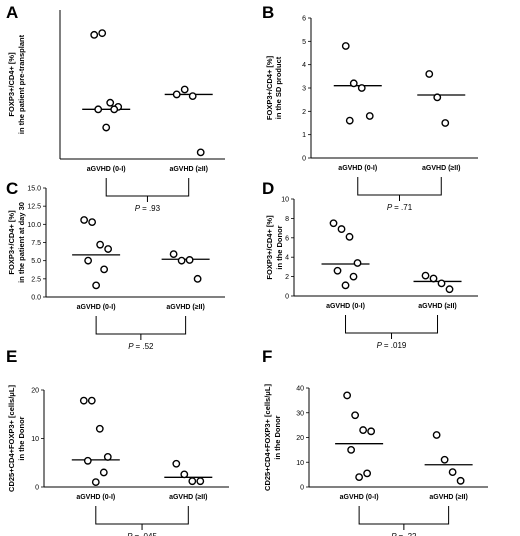 Image resolution: width=520 pixels, height=536 pixels. Describe the element at coordinates (277, 437) in the screenshot. I see `panel-f-ylabel-line: in the Donor` at that location.